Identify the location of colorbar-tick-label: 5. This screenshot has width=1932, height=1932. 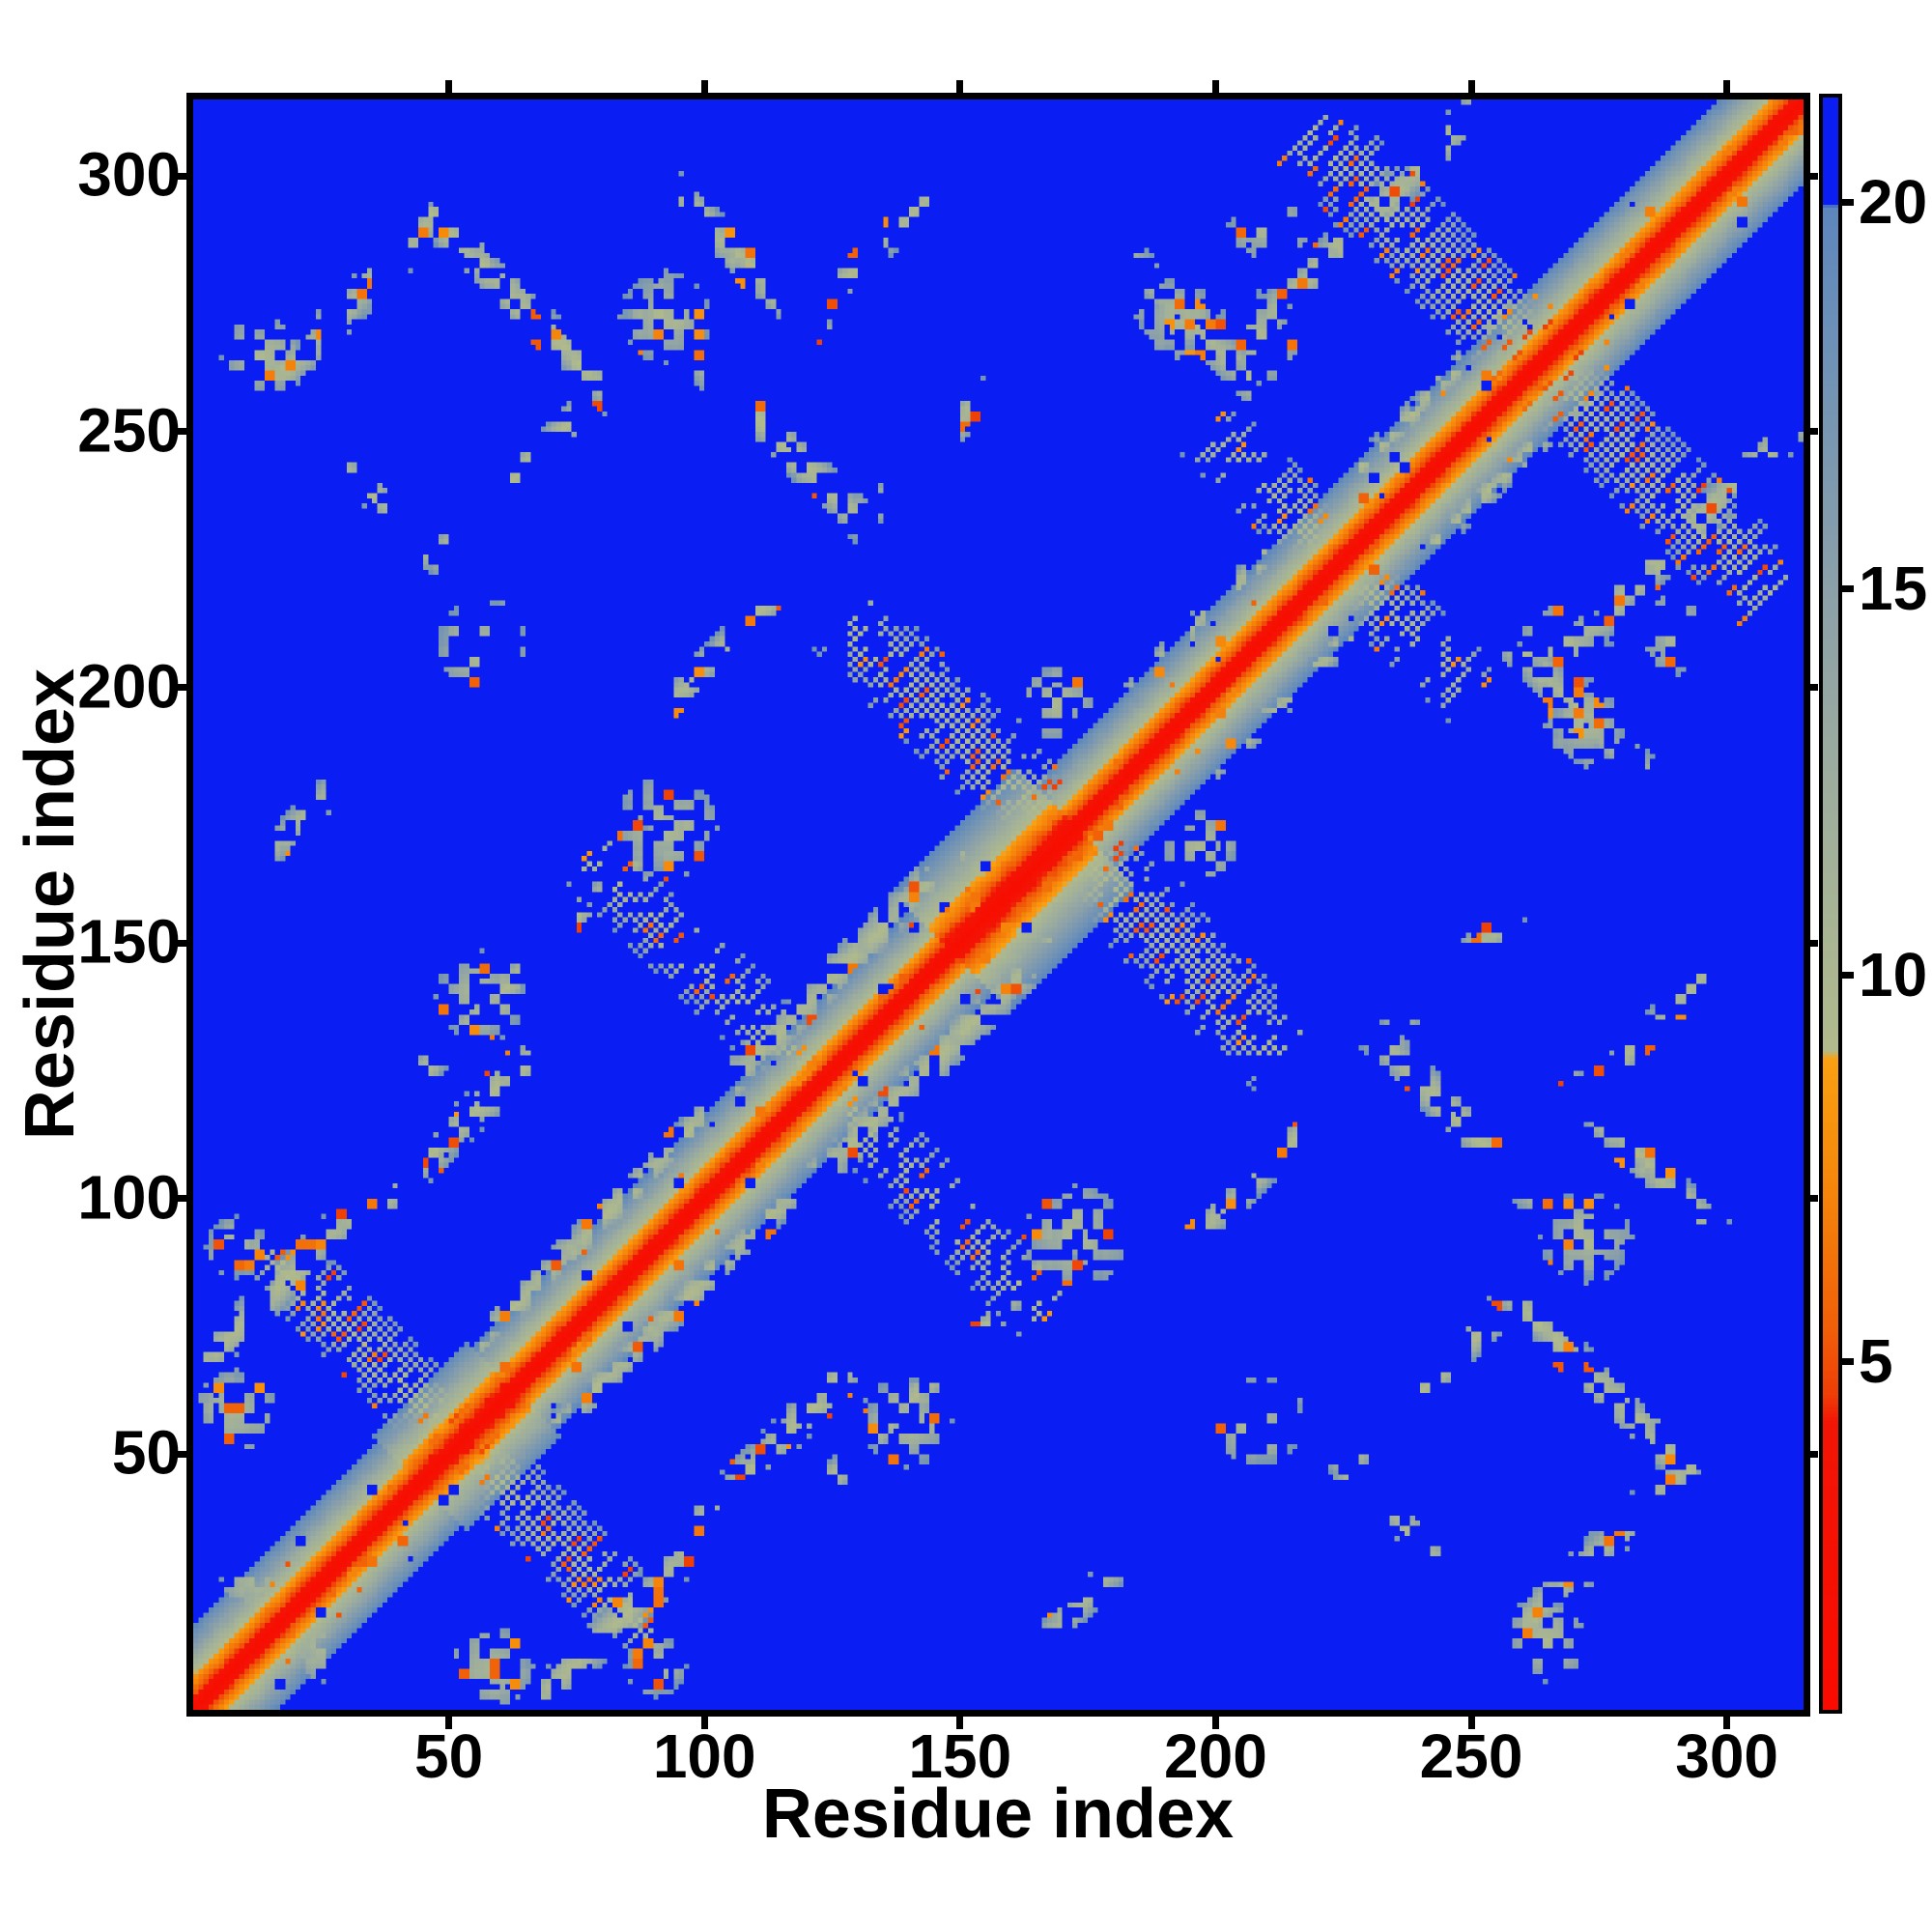
(1876, 1361).